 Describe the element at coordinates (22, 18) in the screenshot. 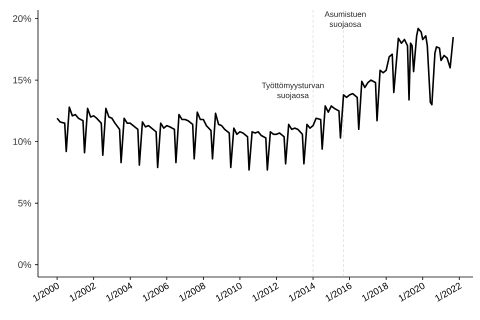

I see `y-tick-label: 20%` at that location.